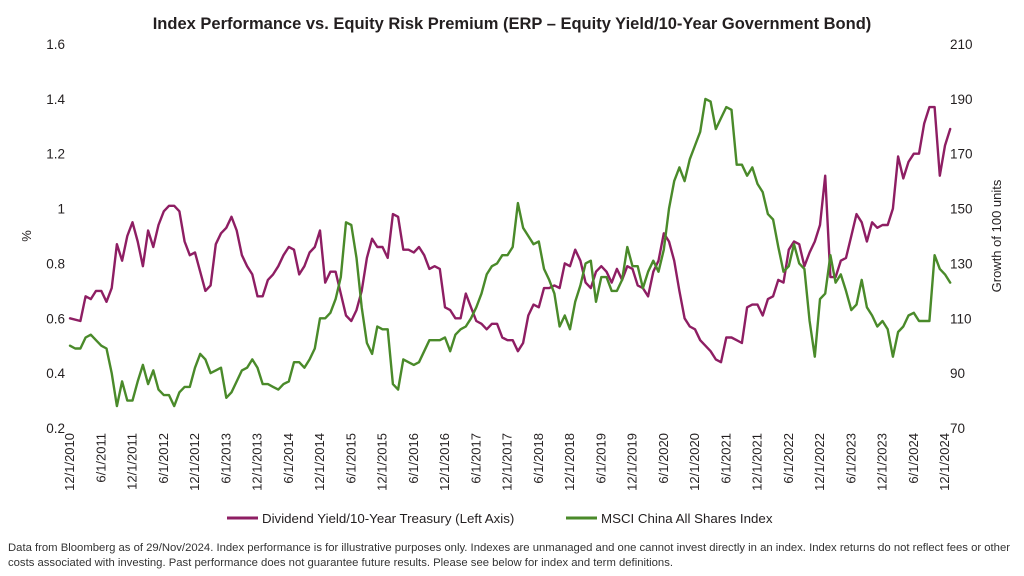 The image size is (1024, 576). I want to click on right-tick-label: 150, so click(961, 209).